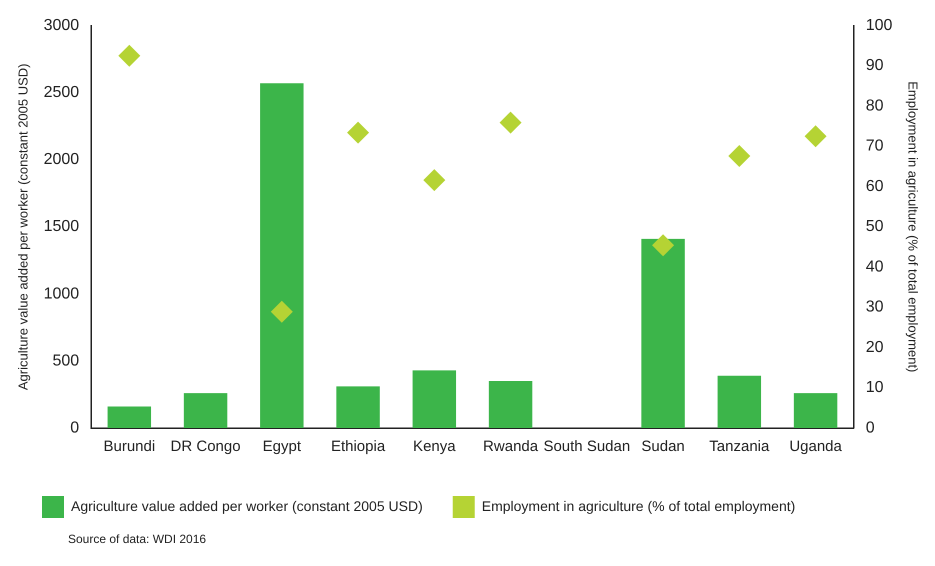 This screenshot has height=566, width=935. I want to click on y2-tick-label: 10, so click(875, 387).